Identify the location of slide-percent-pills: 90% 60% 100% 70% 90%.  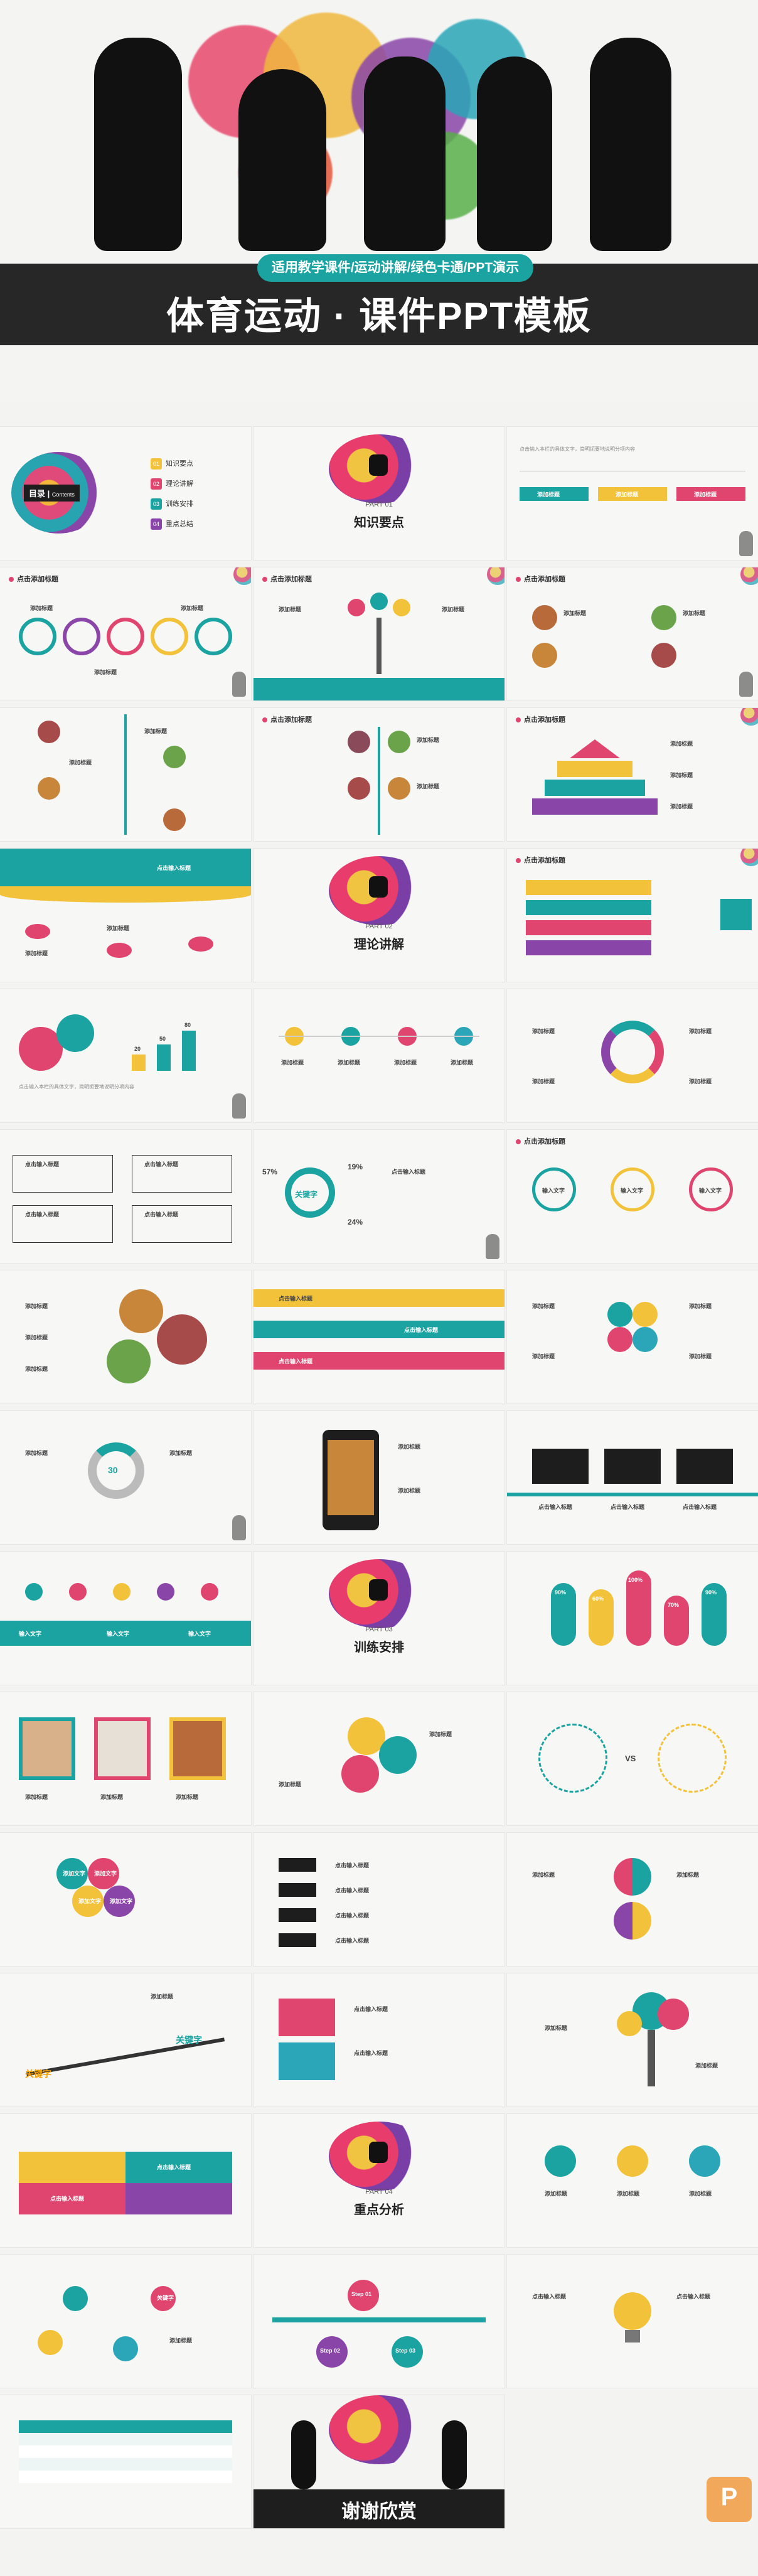
(632, 1618).